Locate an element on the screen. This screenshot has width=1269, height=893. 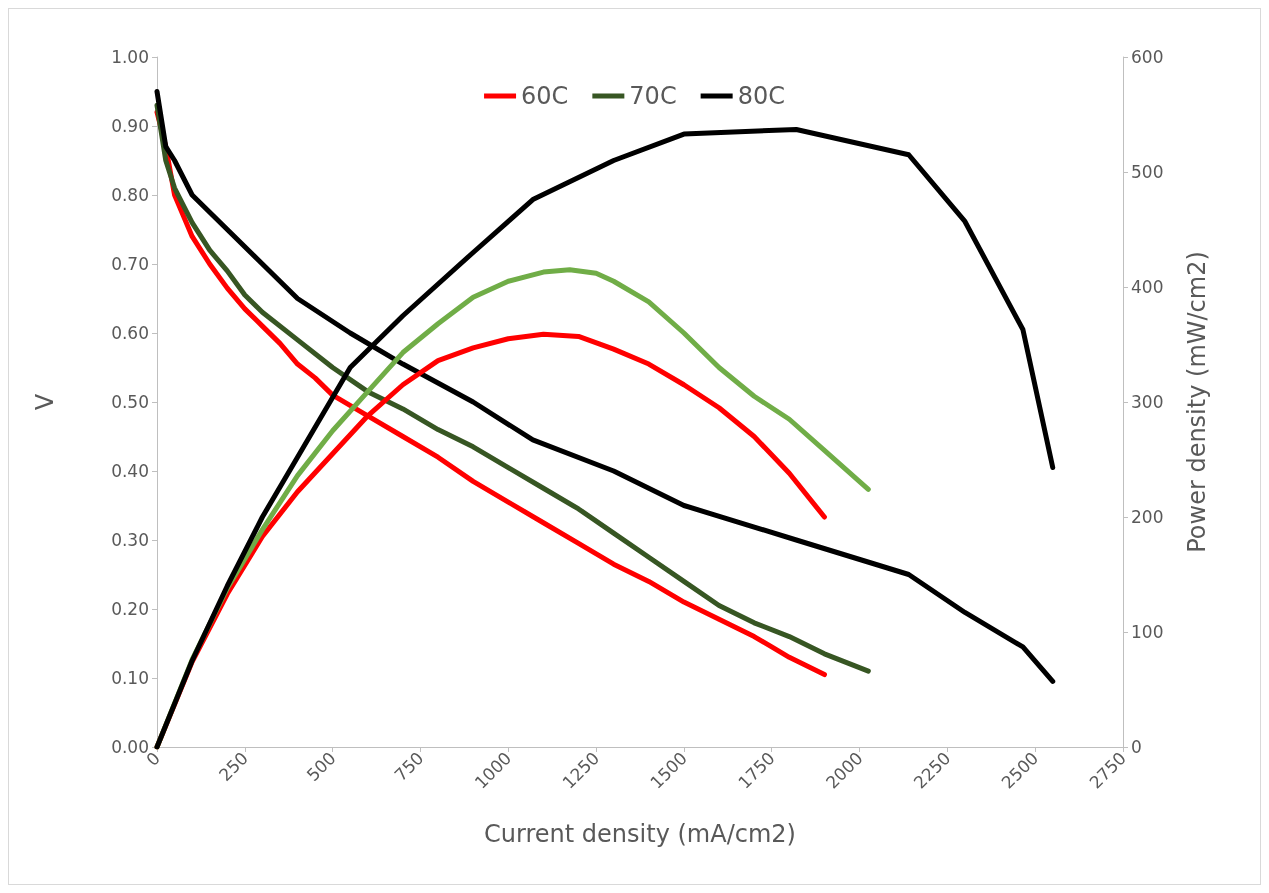
y-tick-label: 0.10 is located at coordinates (130, 678).